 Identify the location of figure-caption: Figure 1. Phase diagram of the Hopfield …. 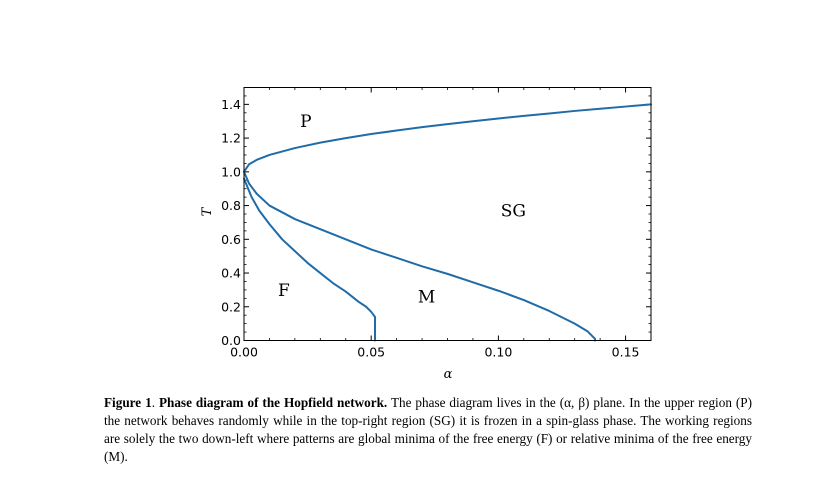
(428, 430).